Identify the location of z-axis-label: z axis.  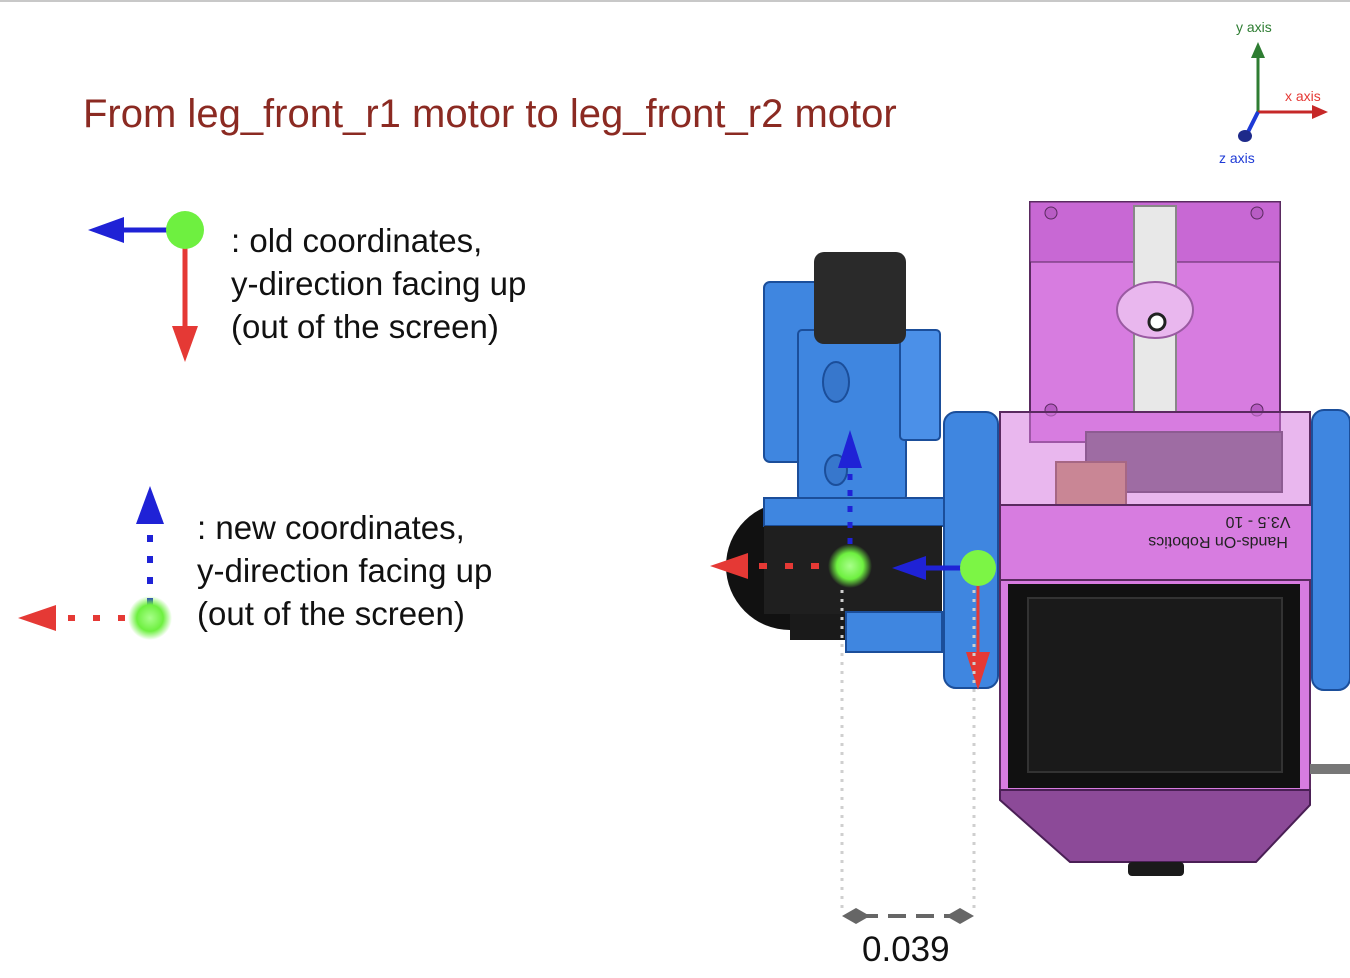
(1237, 158).